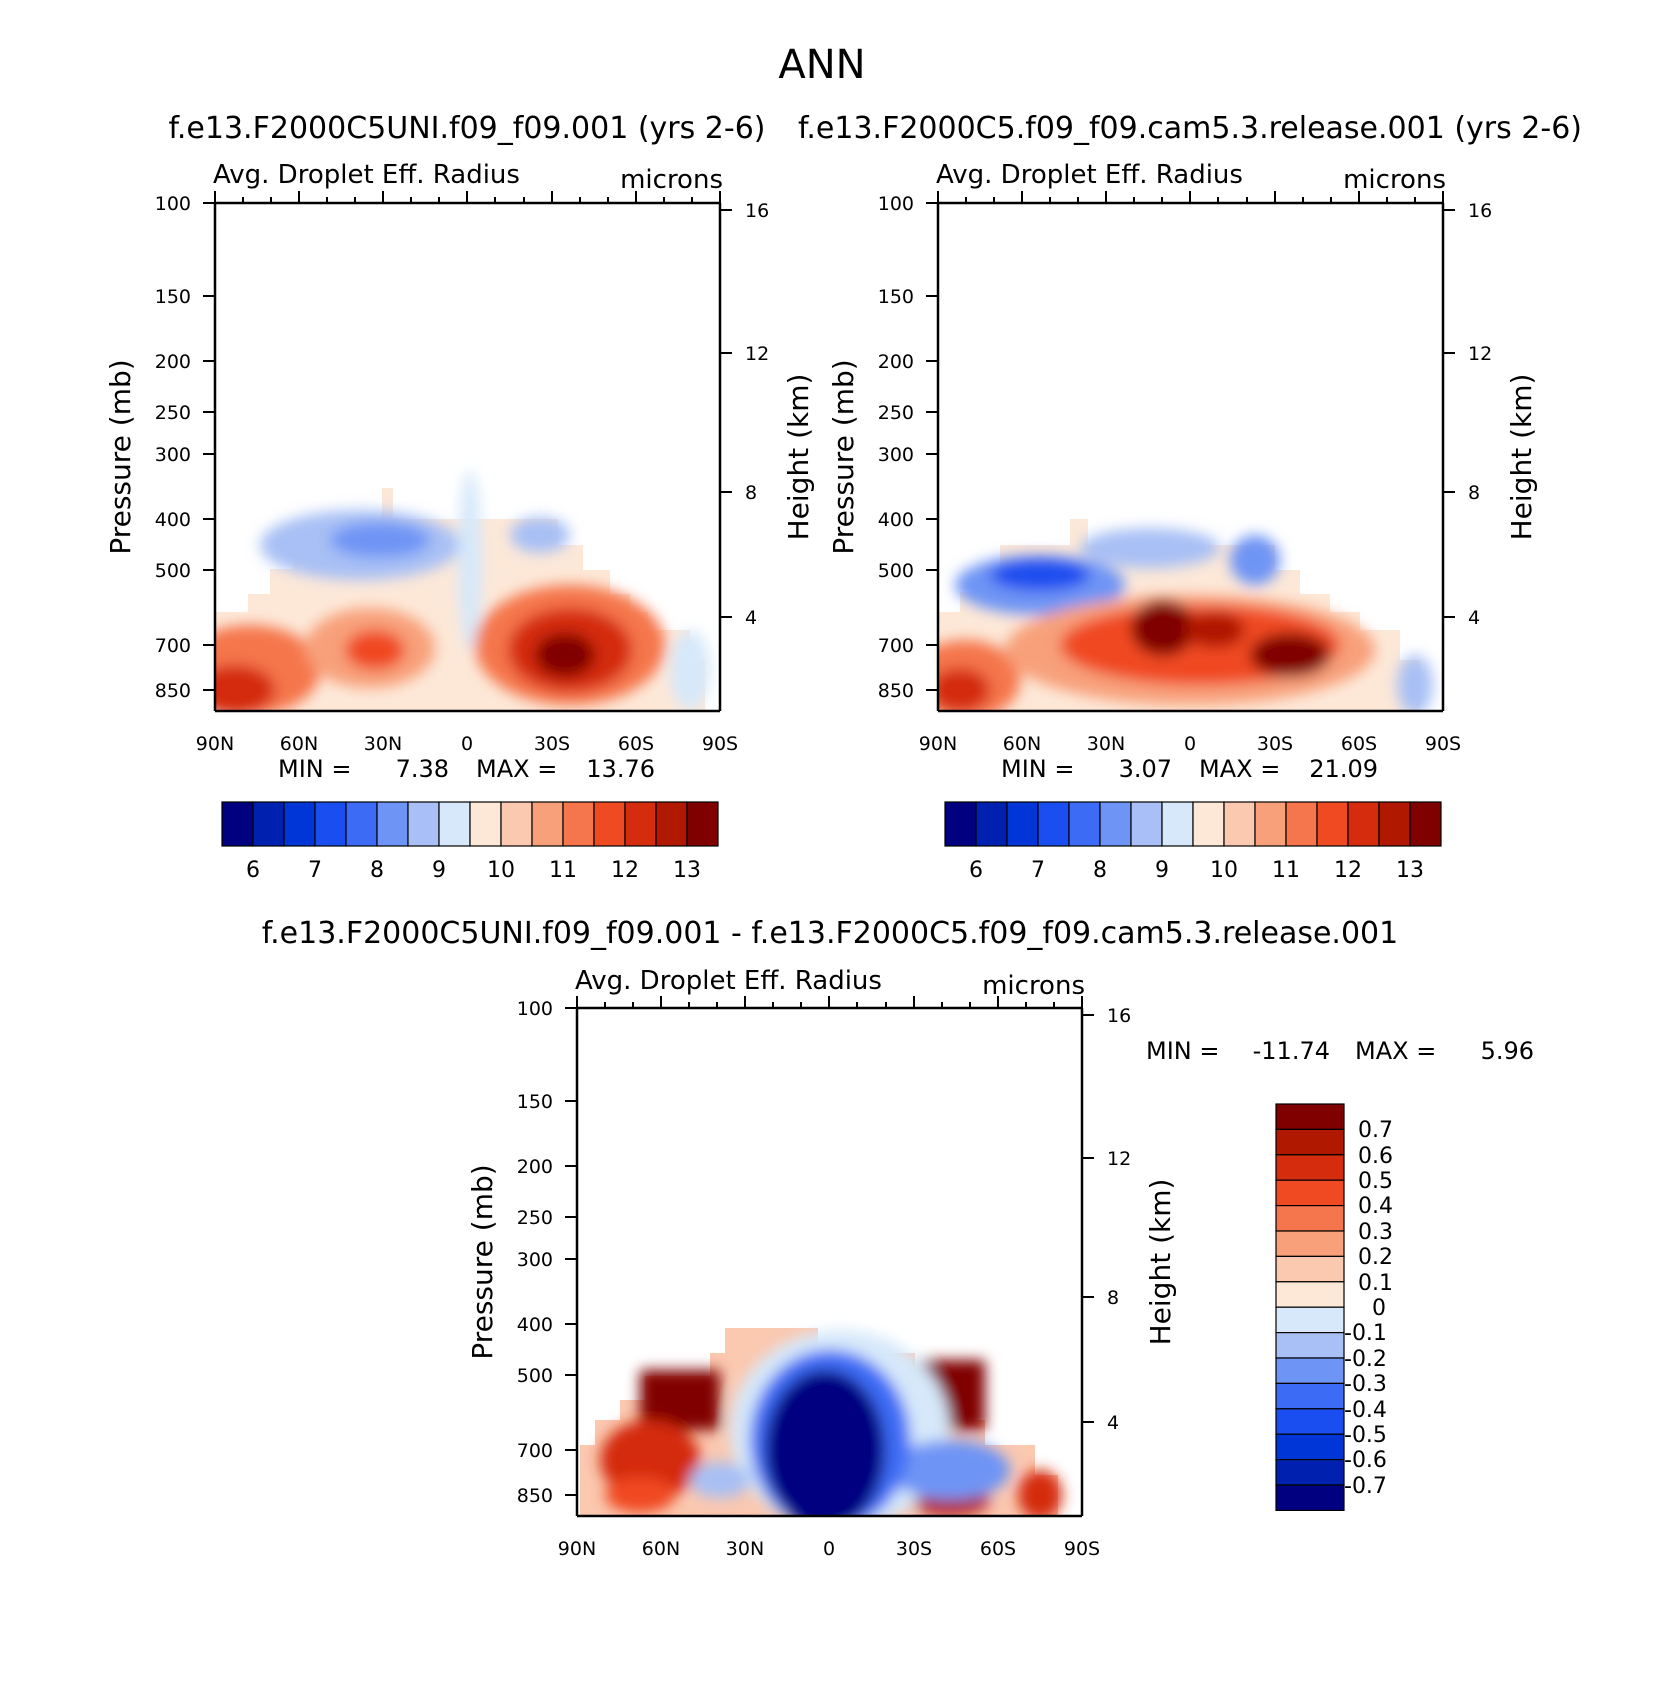  What do you see at coordinates (1443, 744) in the screenshot?
I see `x-tick-label: 90S` at bounding box center [1443, 744].